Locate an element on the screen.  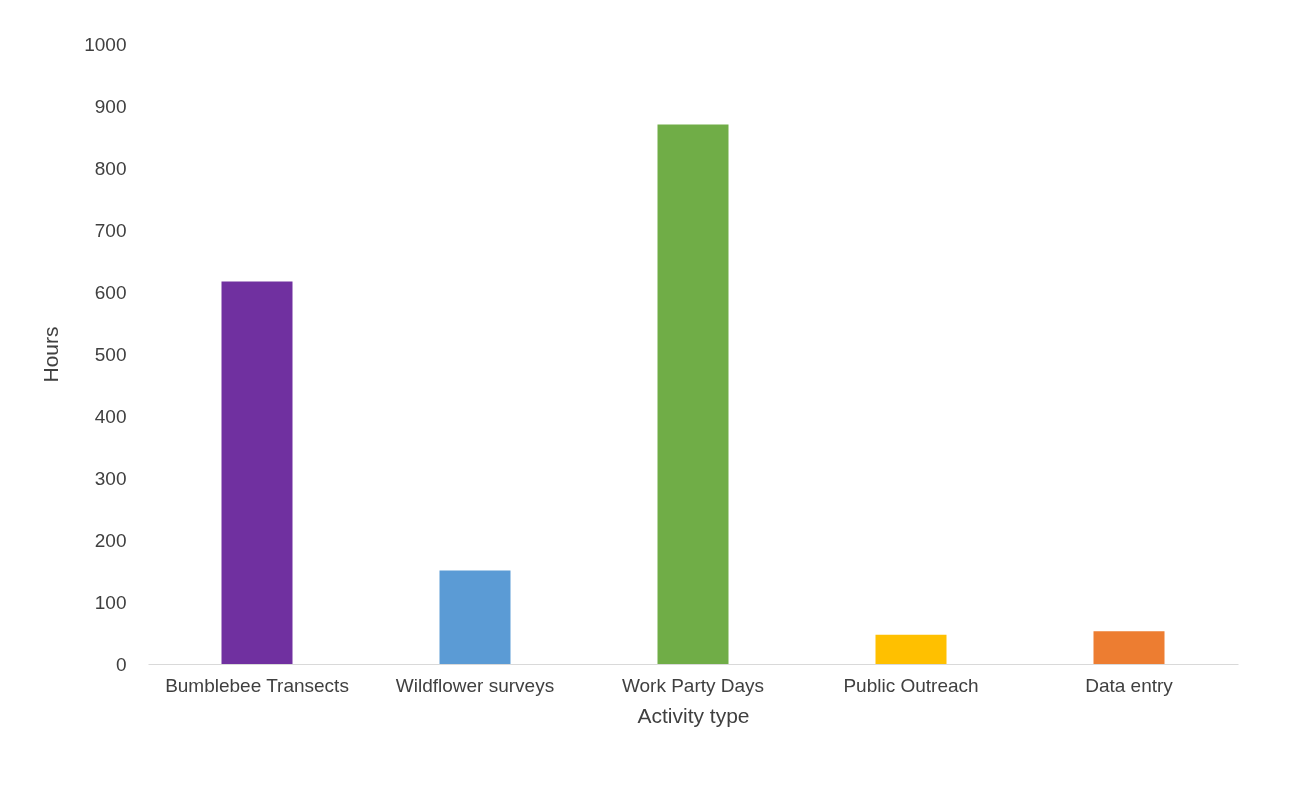
x-tick-label: Public Outreach is located at coordinates (911, 685).